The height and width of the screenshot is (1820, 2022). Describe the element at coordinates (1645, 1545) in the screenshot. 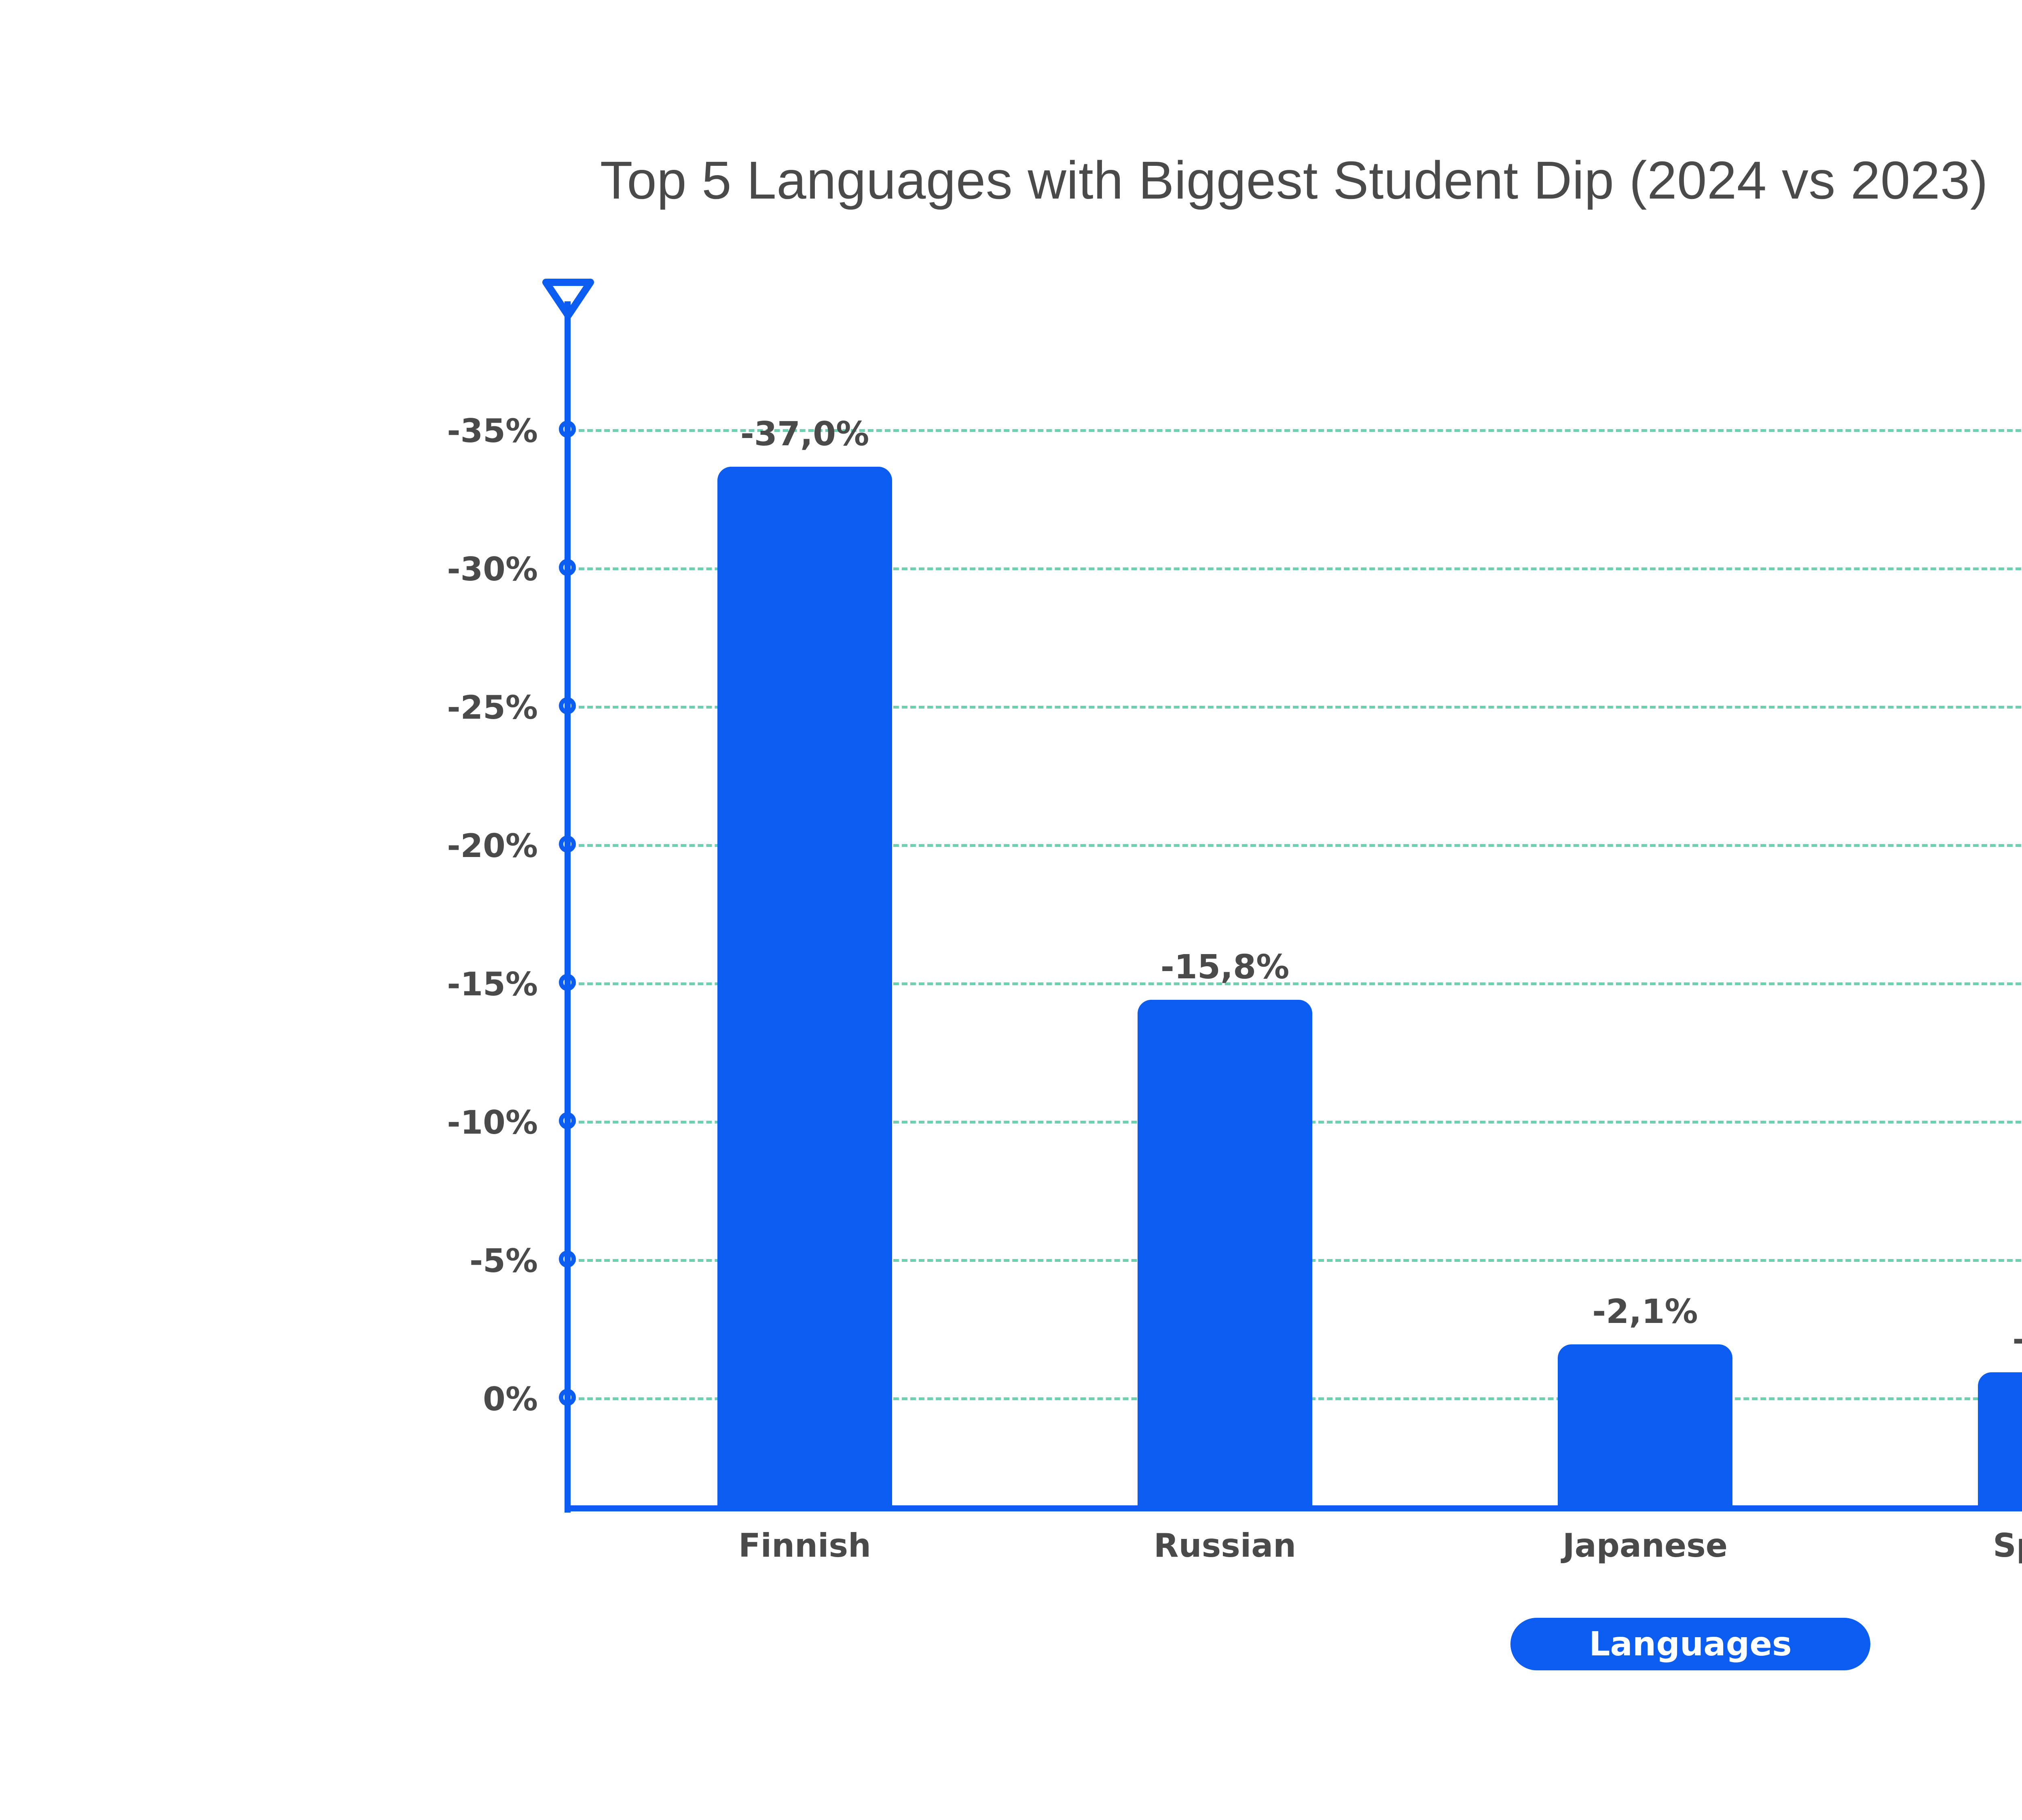

I see `x-axis-category-label: Japanese` at that location.